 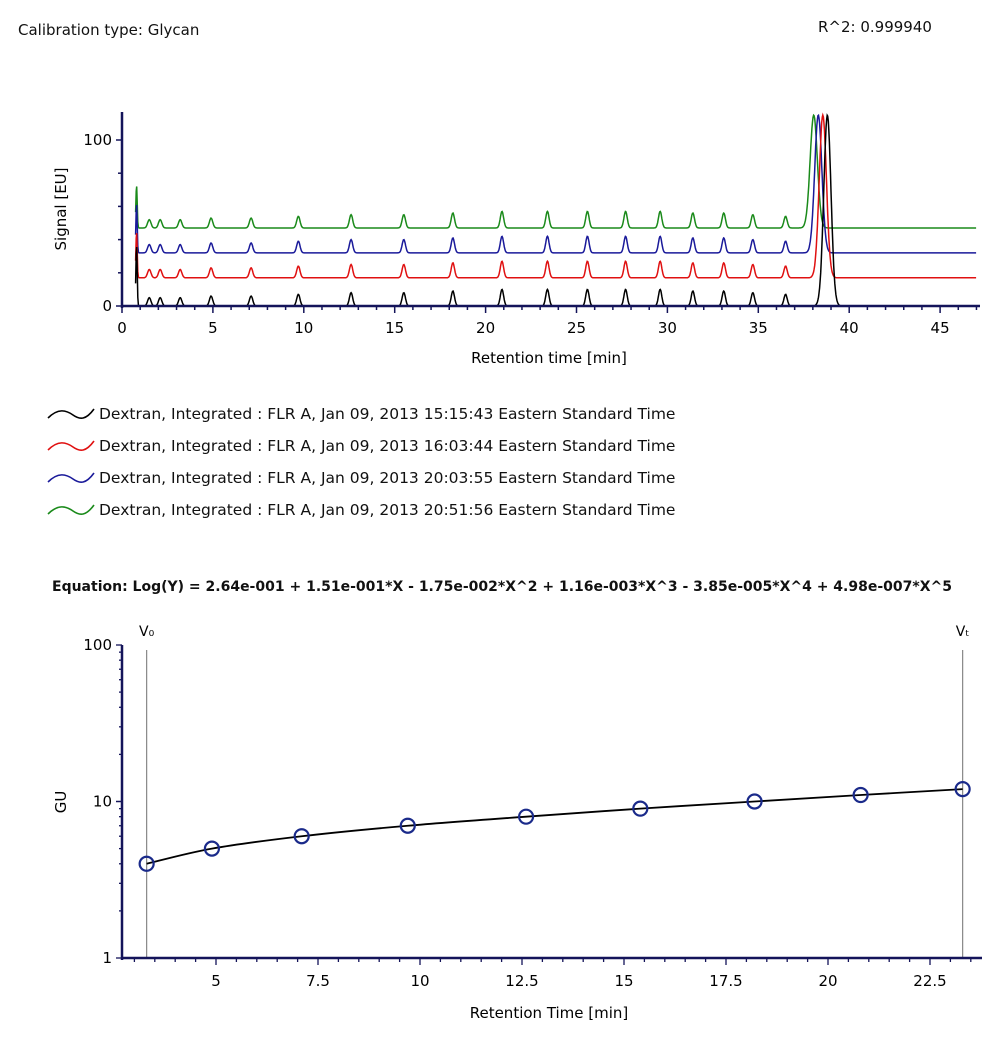 What do you see at coordinates (61, 208) in the screenshot?
I see `top-y-label: Signal [EU]` at bounding box center [61, 208].